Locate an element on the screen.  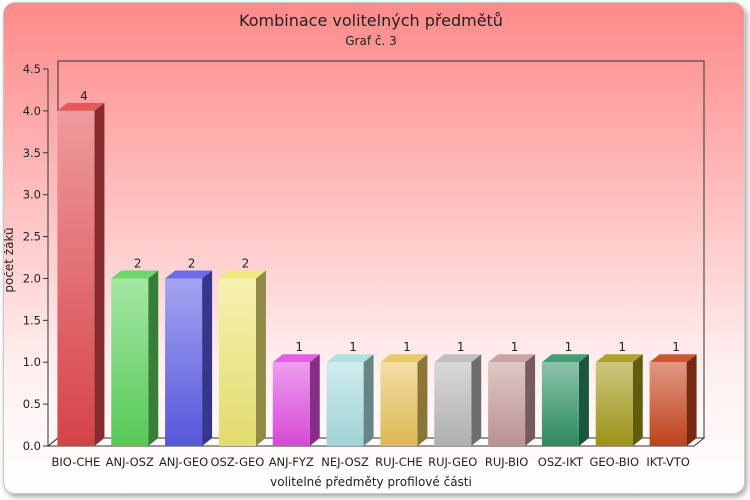
bar-osz-ikt: 1 is located at coordinates (565, 393).